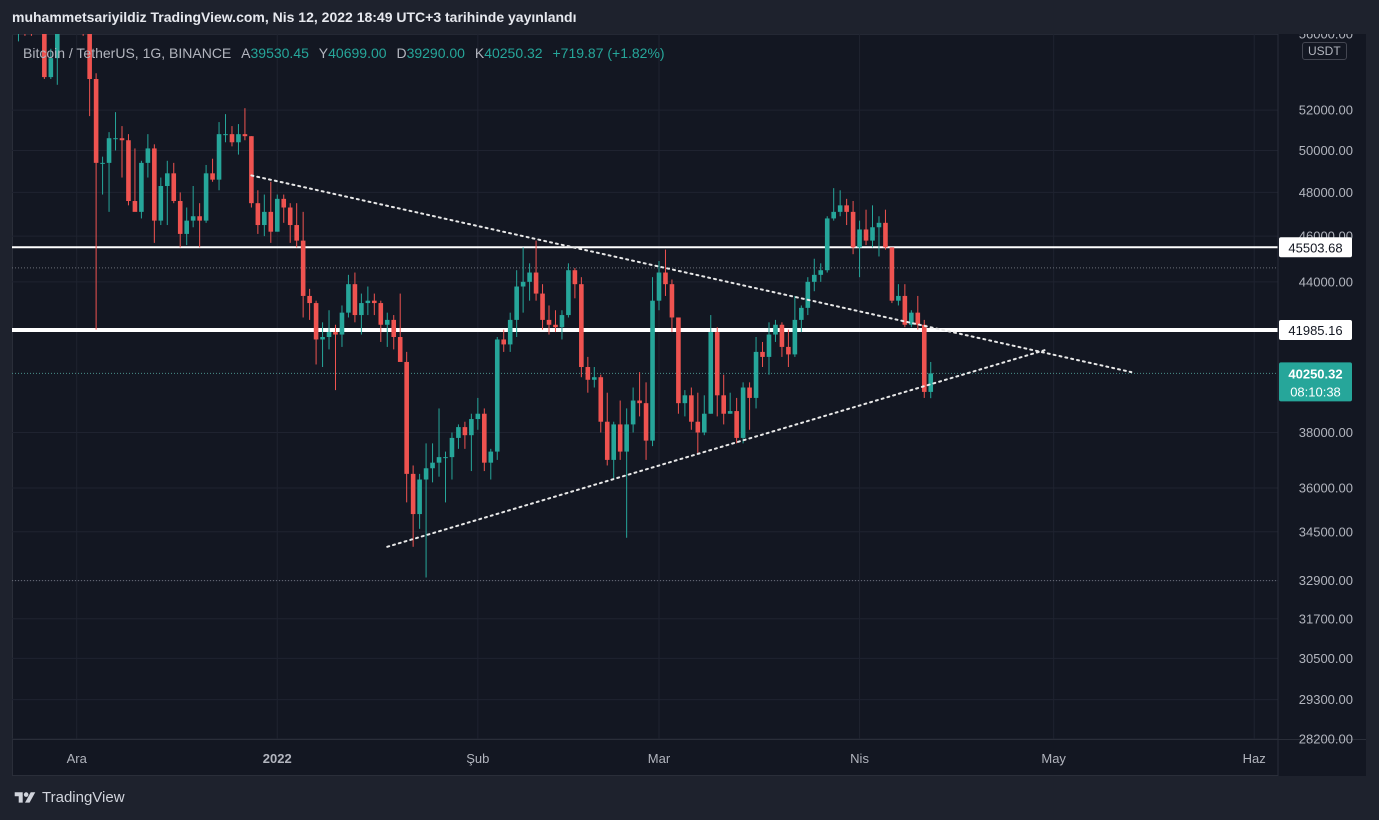 This screenshot has width=1379, height=820. Describe the element at coordinates (1315, 330) in the screenshot. I see `level-price-tag` at that location.